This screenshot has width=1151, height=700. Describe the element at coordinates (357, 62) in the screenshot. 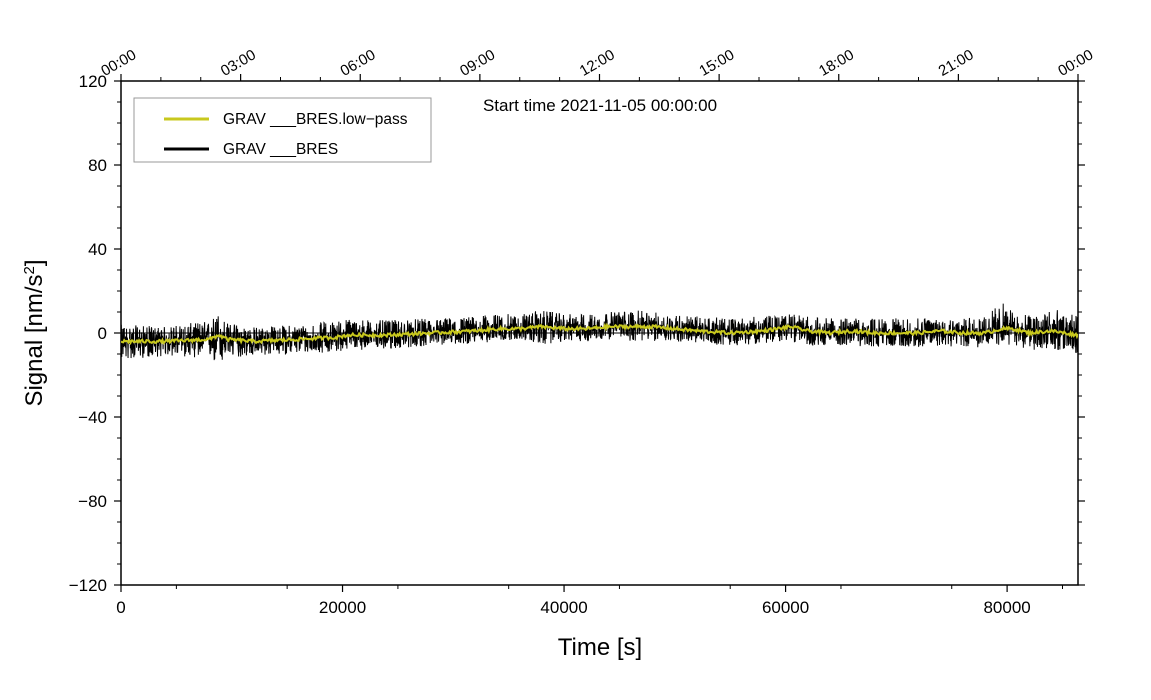

I see `top-tick-label: 06:00` at that location.